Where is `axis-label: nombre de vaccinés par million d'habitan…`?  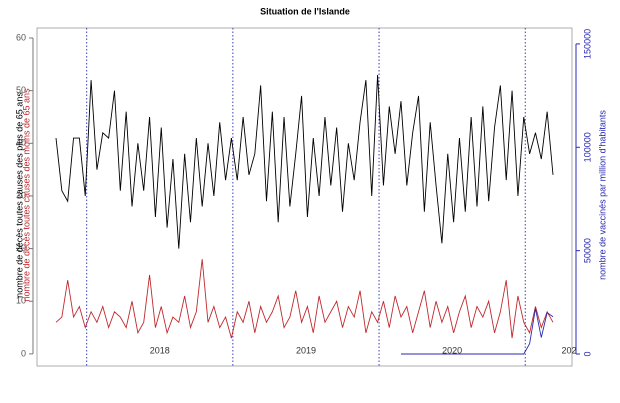
axis-label: nombre de vaccinés par million d'habitan… is located at coordinates (602, 195).